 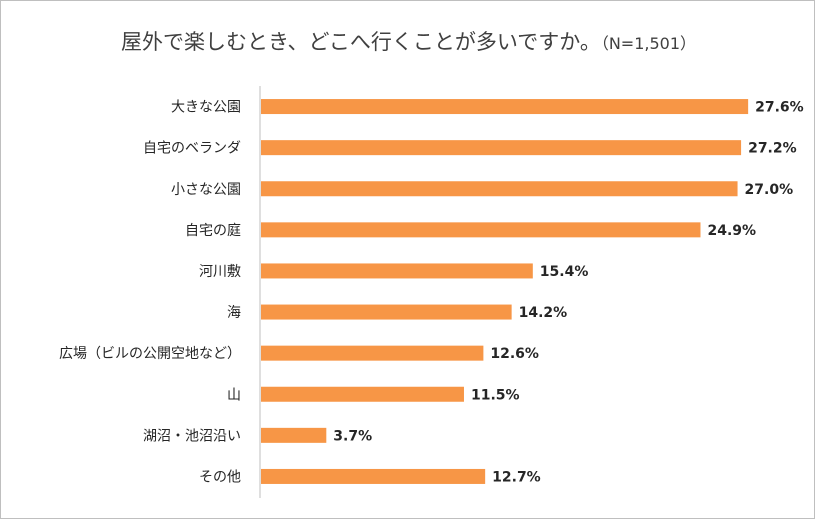 I want to click on chart-title-row: 屋外で楽しむとき、どこへ行くことが多いですか。（N=1,501）, so click(x=408, y=41).